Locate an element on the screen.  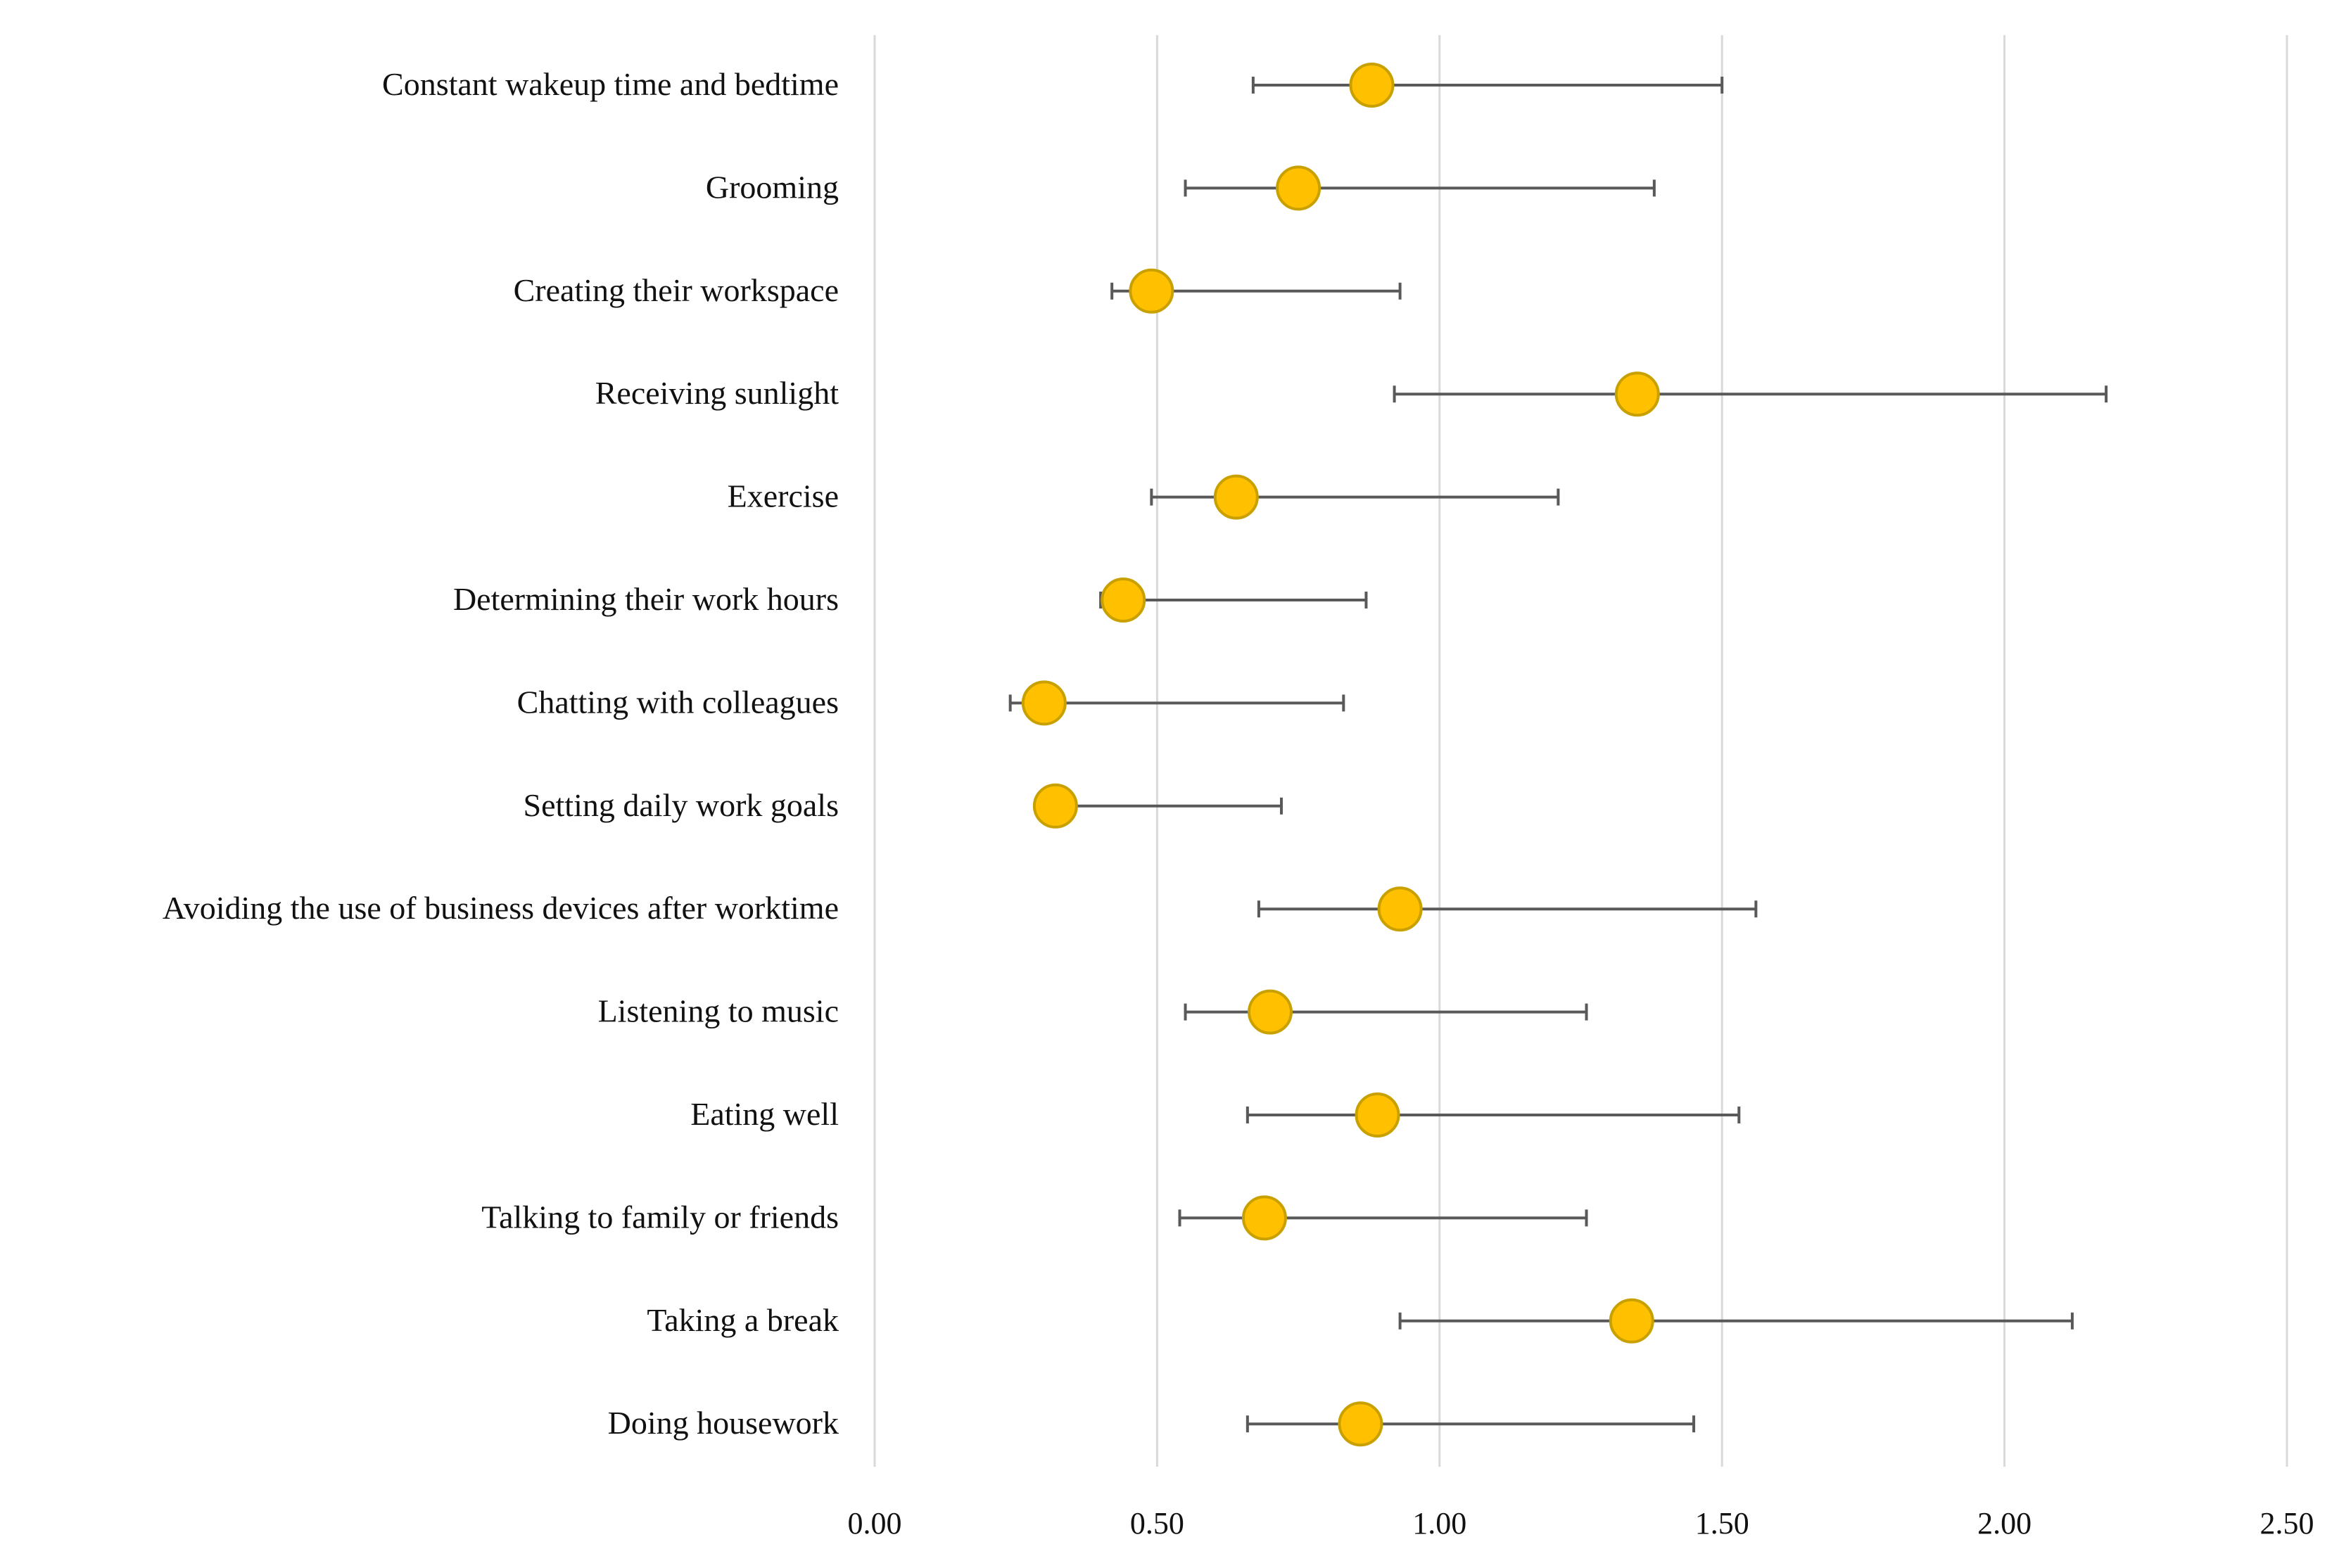
category-label: Grooming is located at coordinates (772, 187).